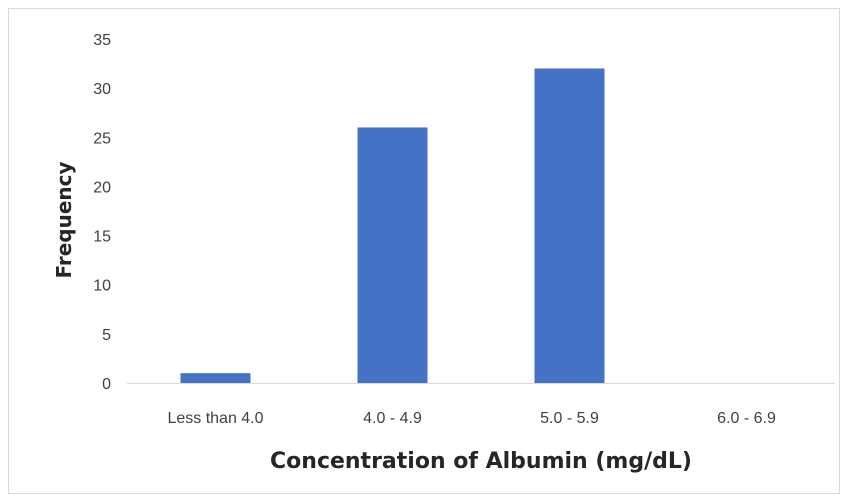 This screenshot has width=850, height=502. I want to click on x-axis-ticks: Less than 4.0 4.0 - 4.9 5.0 - 5.9 6.0 - 6.9, so click(471, 418).